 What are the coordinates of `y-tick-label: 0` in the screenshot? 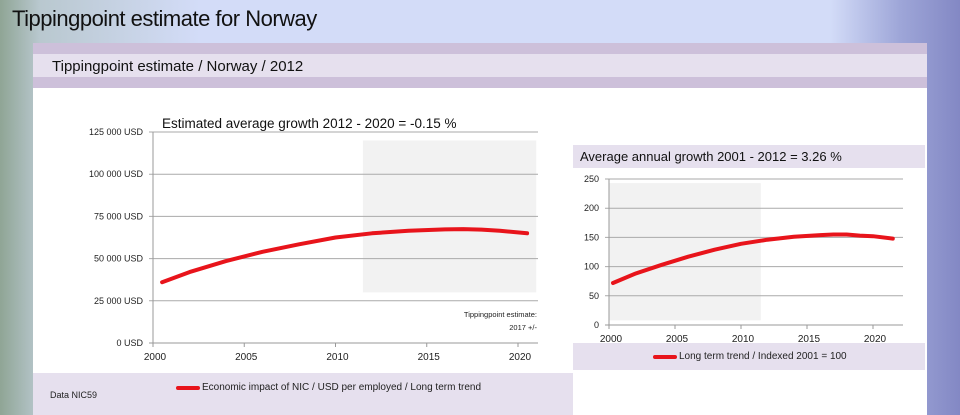 It's located at (596, 325).